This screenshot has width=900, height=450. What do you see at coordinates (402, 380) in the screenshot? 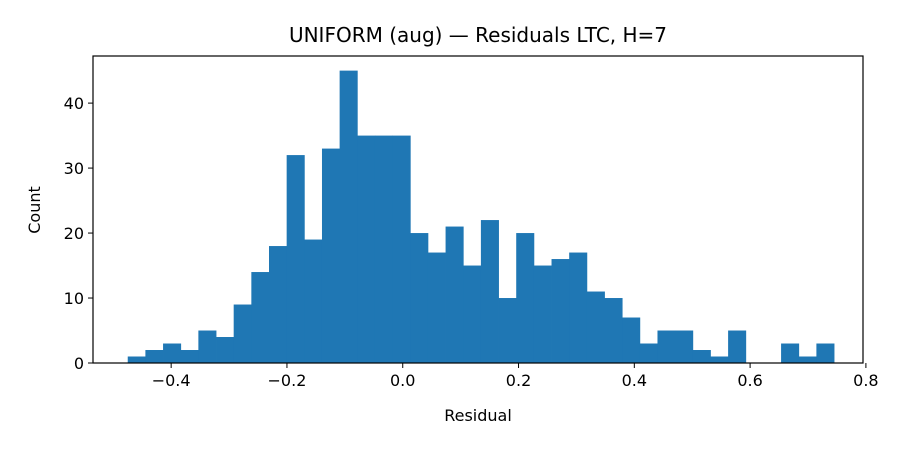
I see `x-tick-label: 0.0` at bounding box center [402, 380].